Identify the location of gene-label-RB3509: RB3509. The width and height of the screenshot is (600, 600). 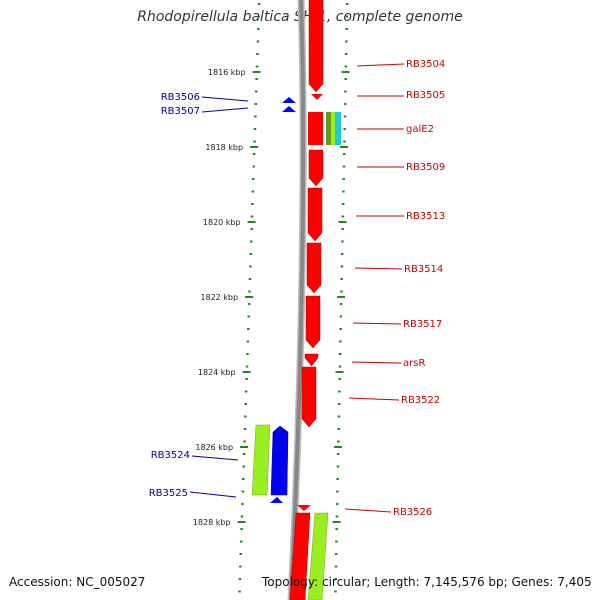
(425, 167).